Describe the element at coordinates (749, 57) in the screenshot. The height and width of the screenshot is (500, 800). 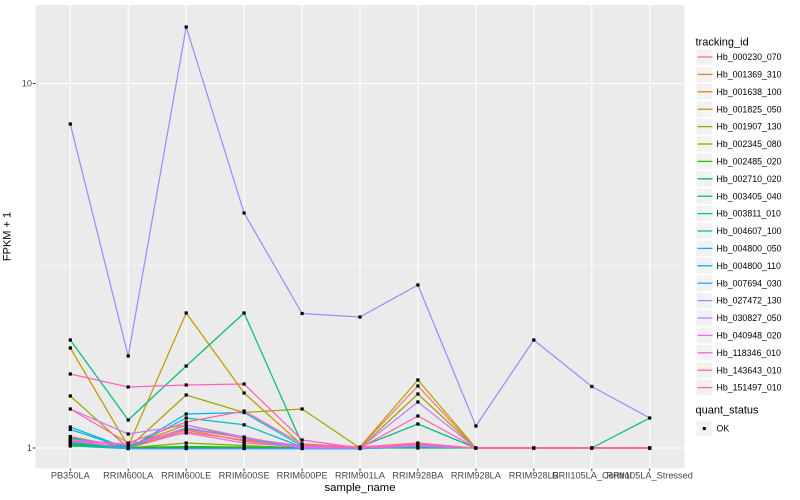
I see `svg-text: Hb_000230_070` at that location.